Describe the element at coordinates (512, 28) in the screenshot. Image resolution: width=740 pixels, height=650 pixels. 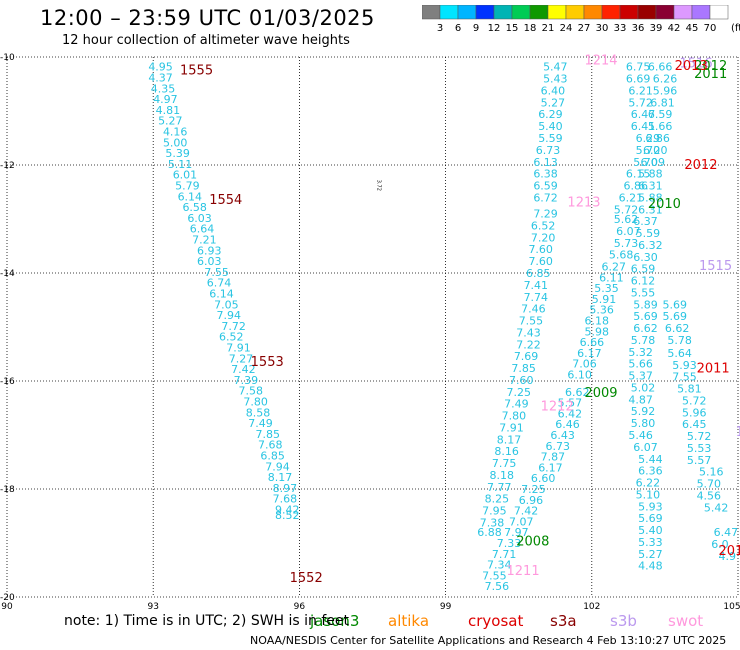
I see `colorbar-label: 15` at that location.